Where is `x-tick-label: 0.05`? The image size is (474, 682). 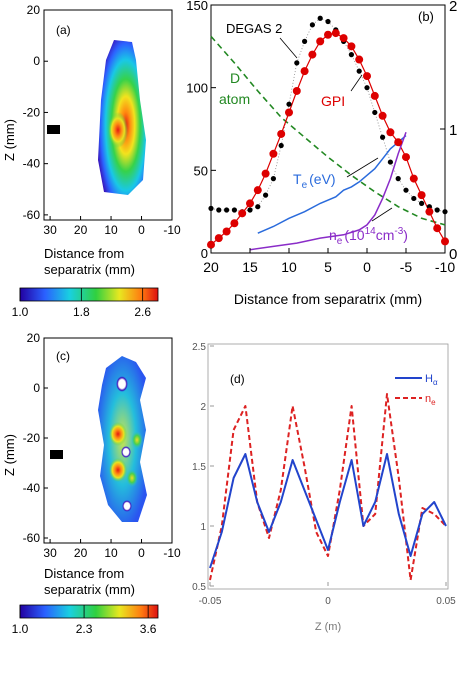
x-tick-label: 0.05 is located at coordinates (446, 601).